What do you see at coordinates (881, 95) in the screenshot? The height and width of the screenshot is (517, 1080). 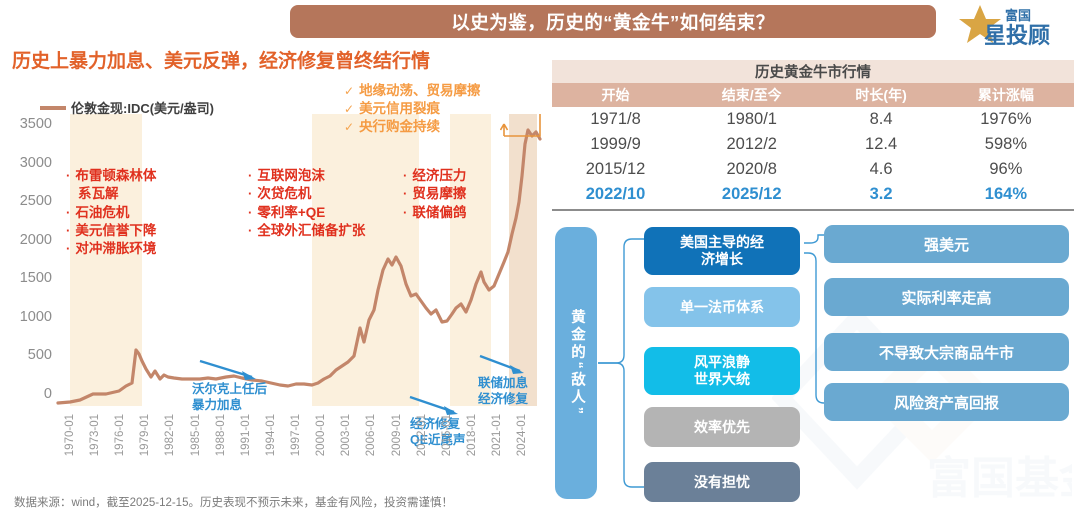 I see `table-header-cell: 时长(年)` at bounding box center [881, 95].